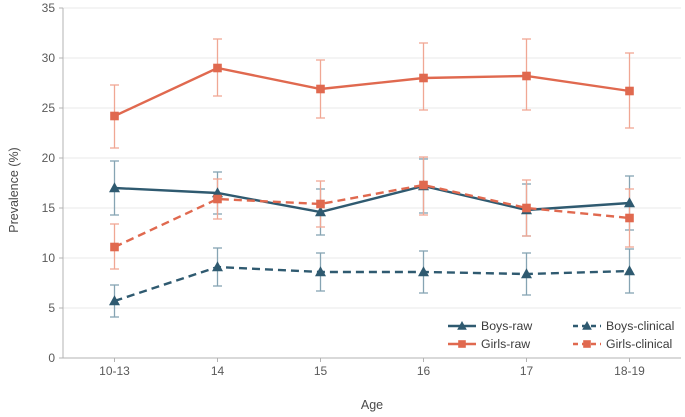  What do you see at coordinates (506, 326) in the screenshot?
I see `legend-boys-raw-label: Boys-raw` at bounding box center [506, 326].